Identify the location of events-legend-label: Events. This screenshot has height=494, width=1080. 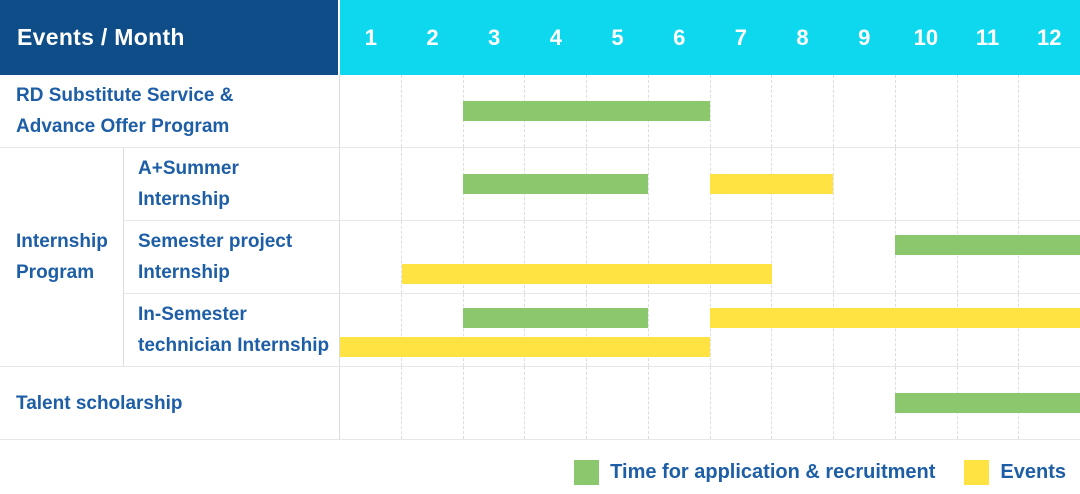
(1033, 471).